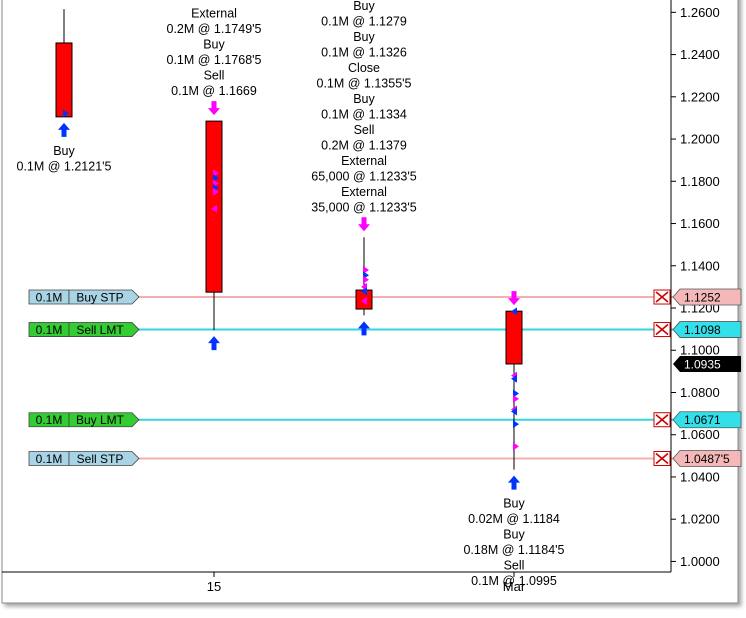 The image size is (746, 618). What do you see at coordinates (514, 519) in the screenshot?
I see `trade-annotation-line: 0.02M @ 1.1184` at bounding box center [514, 519].